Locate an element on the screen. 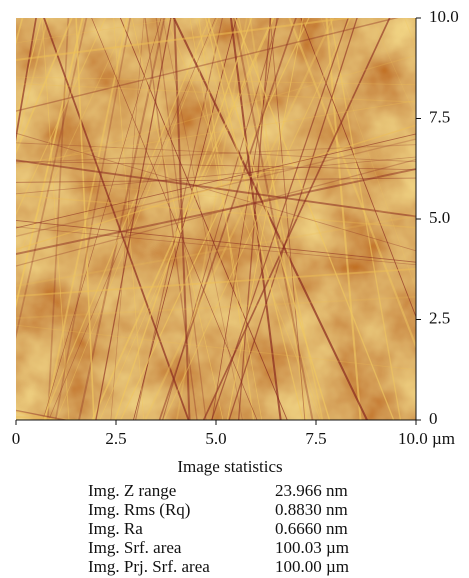 The height and width of the screenshot is (578, 469). stat-label: Img. Srf. area is located at coordinates (135, 547).